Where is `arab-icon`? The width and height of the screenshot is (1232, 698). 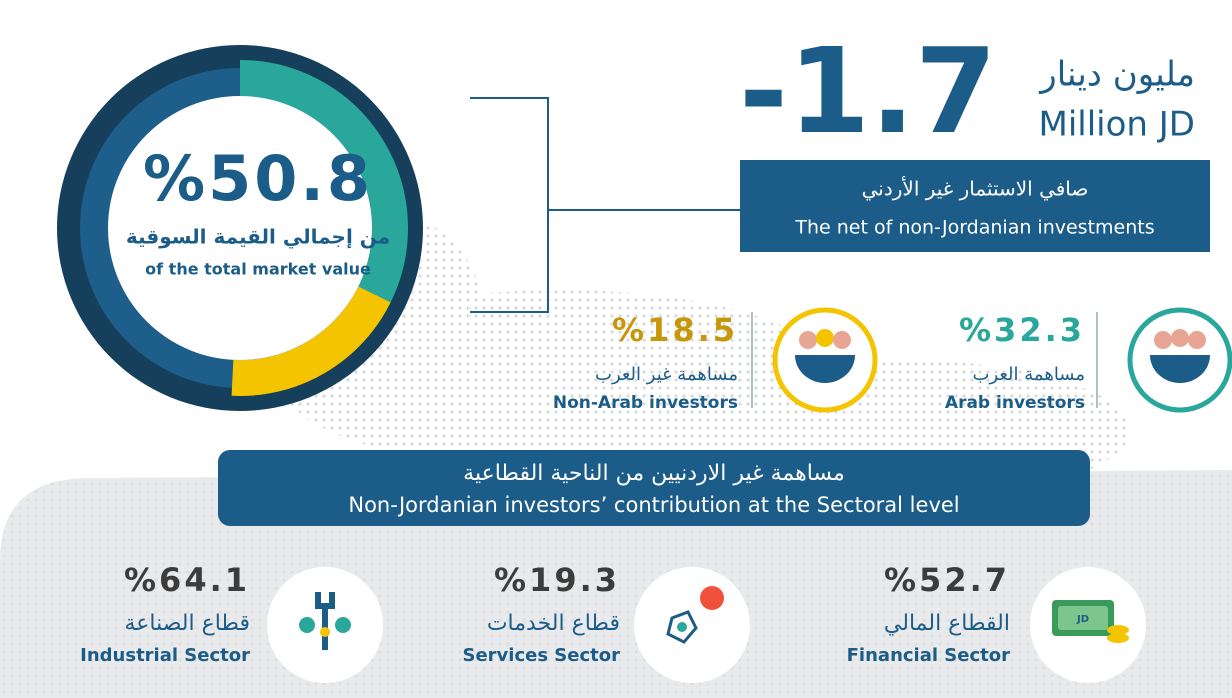
arab-icon is located at coordinates (1179, 360).